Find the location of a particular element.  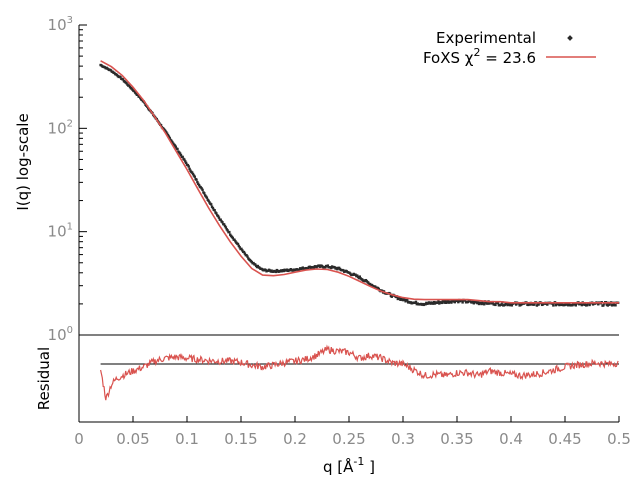

x-tick-label: 0.1 is located at coordinates (187, 439).